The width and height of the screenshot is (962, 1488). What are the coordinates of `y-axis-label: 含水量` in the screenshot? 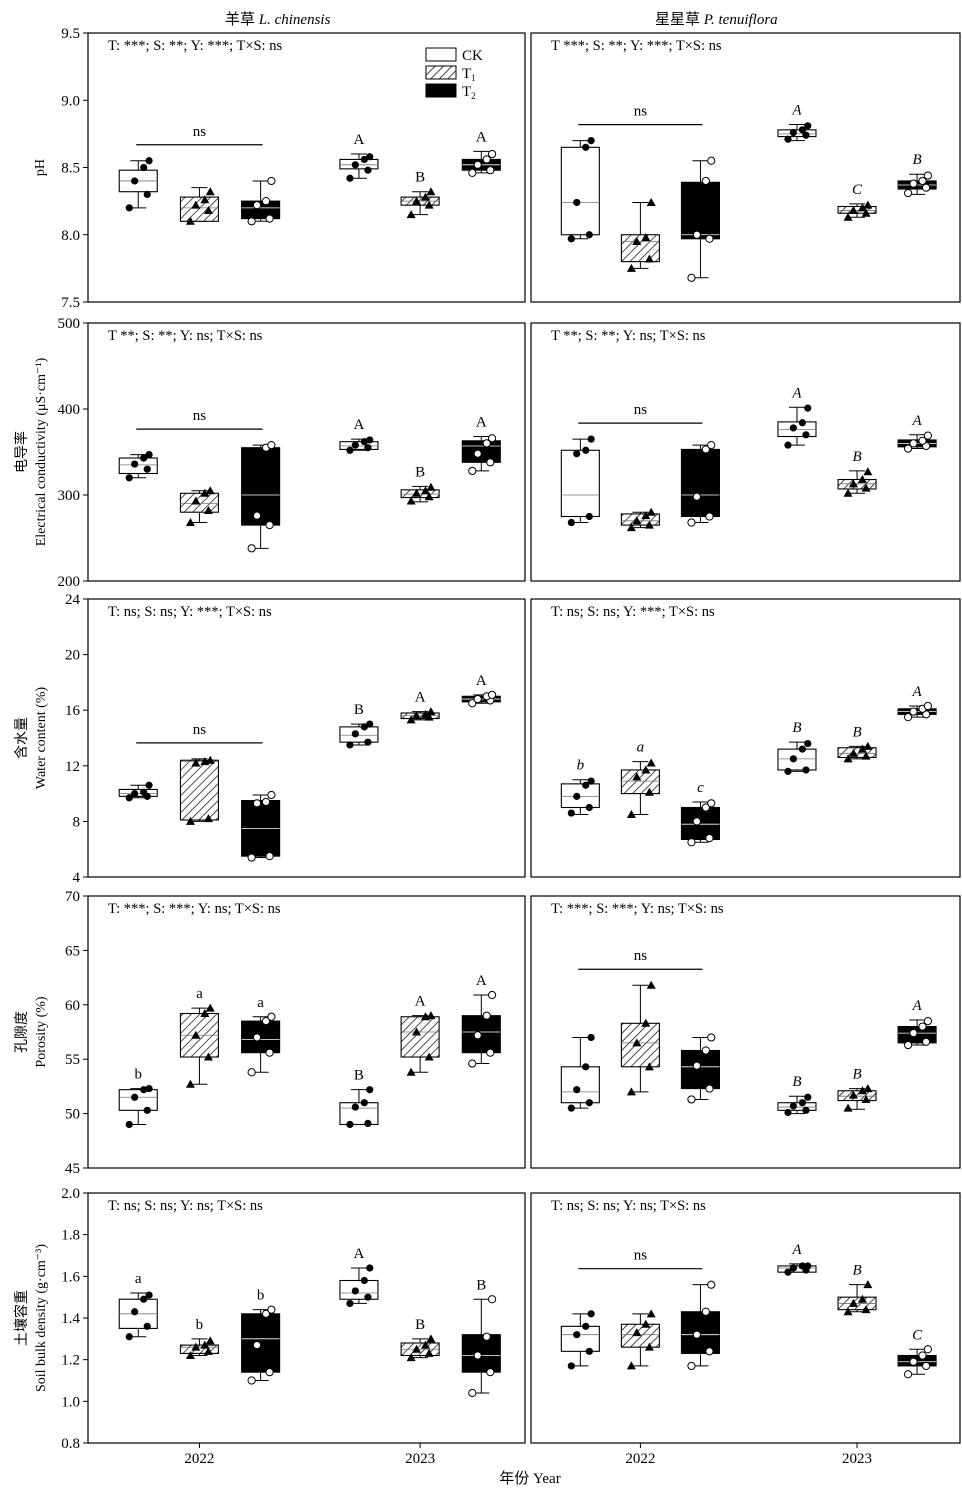 It's located at (22, 738).